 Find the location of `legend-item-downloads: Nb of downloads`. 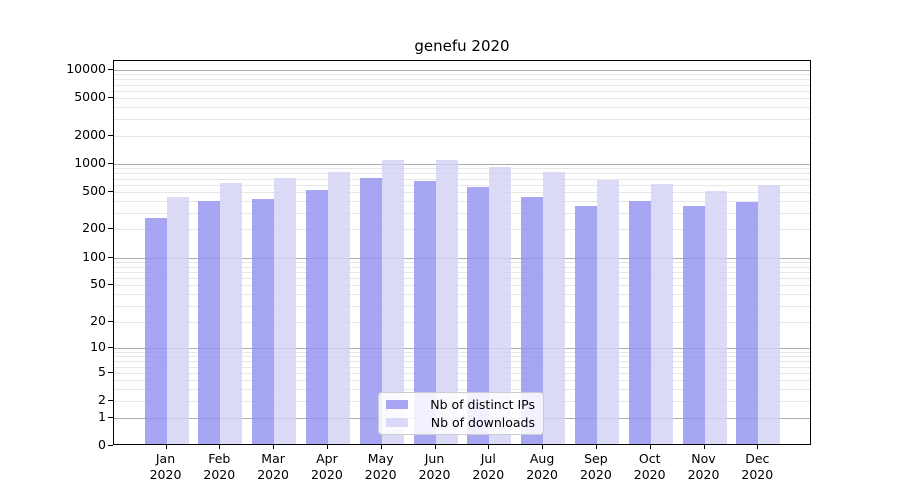

legend-item-downloads: Nb of downloads is located at coordinates (460, 422).